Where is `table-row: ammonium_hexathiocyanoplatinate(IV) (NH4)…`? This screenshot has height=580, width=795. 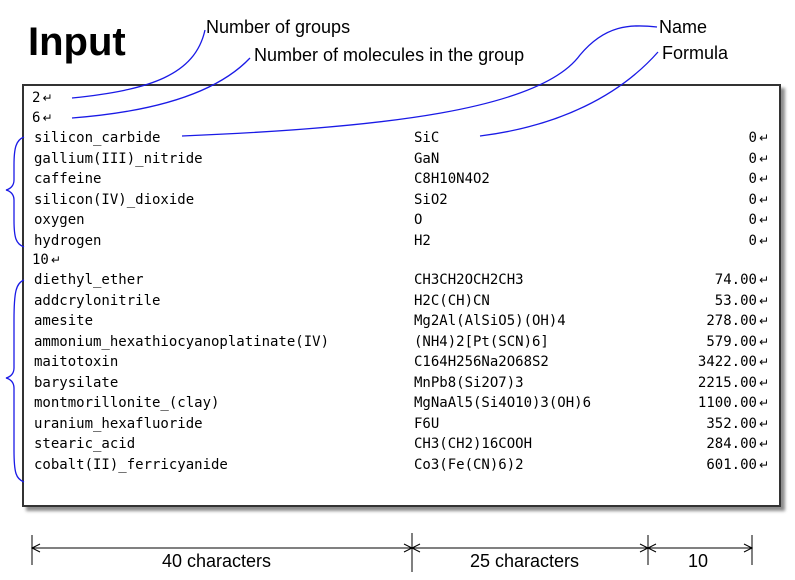
table-row: ammonium_hexathiocyanoplatinate(IV) (NH4)… is located at coordinates (401, 342).